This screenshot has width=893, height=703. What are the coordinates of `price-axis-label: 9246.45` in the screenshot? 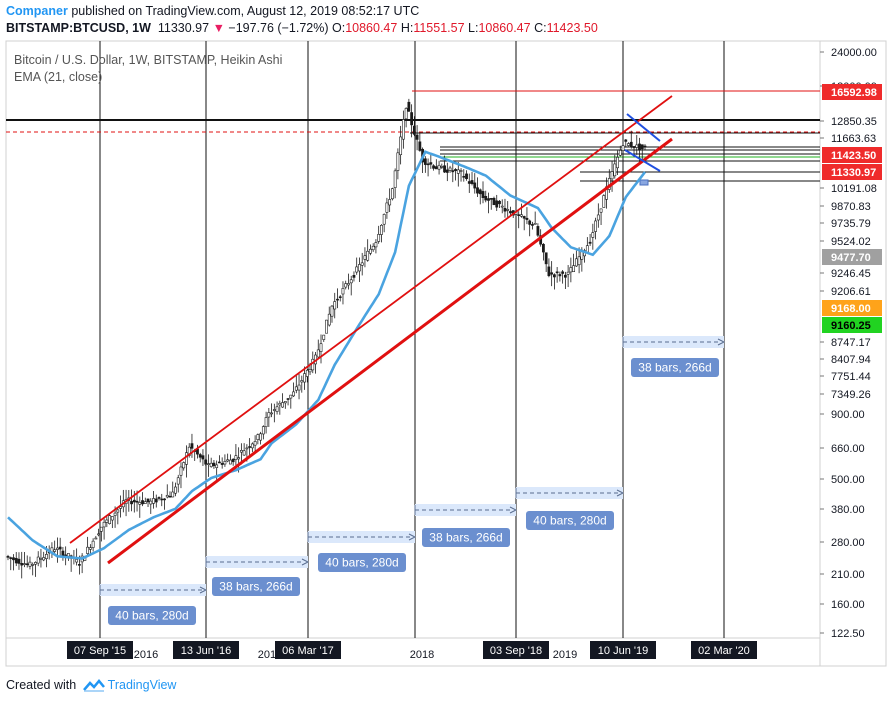 It's located at (851, 274).